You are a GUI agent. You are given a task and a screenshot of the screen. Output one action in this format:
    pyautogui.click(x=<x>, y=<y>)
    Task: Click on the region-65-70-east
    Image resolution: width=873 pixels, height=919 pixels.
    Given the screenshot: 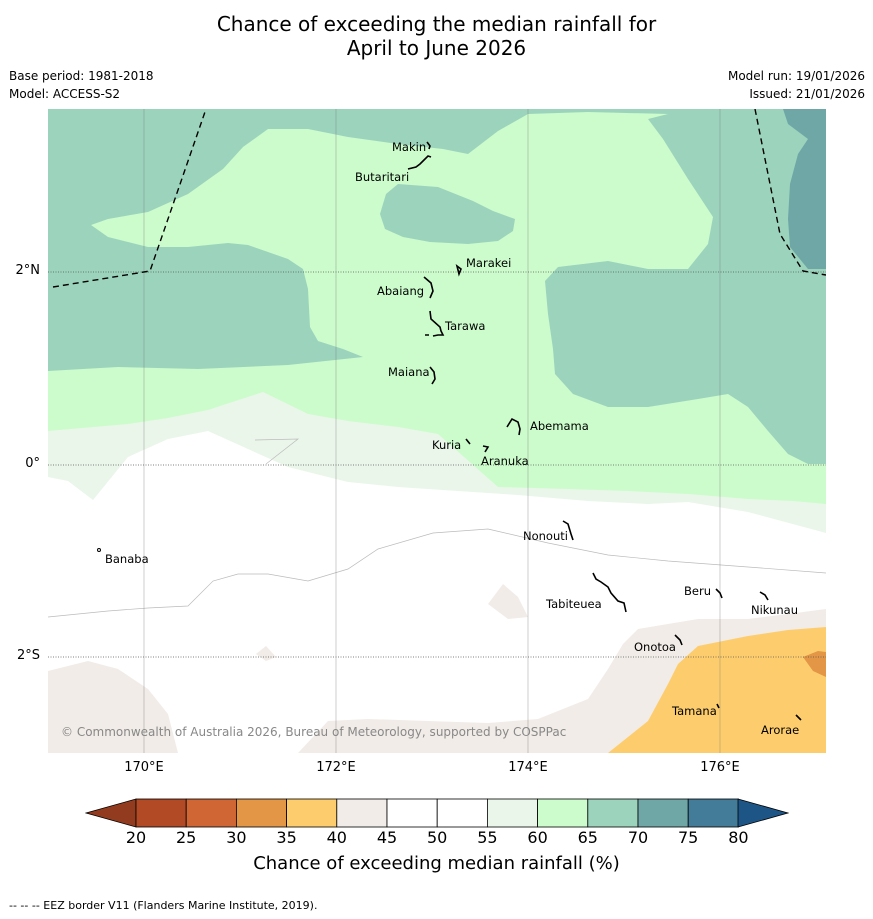 What is the action you would take?
    pyautogui.click(x=685, y=286)
    